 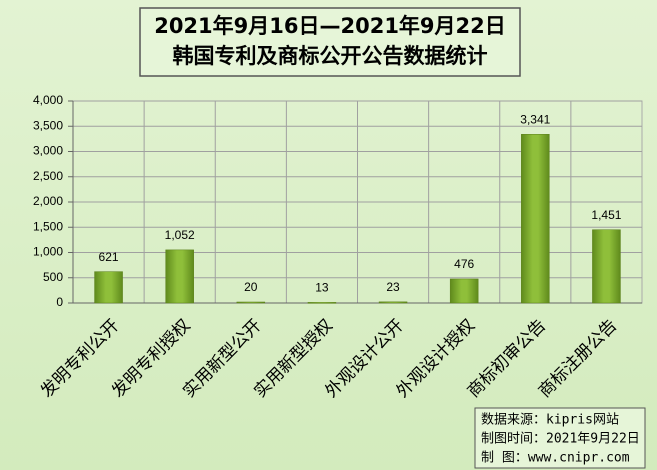 I want to click on y-tick-label: 1,000, so click(x=48, y=252).